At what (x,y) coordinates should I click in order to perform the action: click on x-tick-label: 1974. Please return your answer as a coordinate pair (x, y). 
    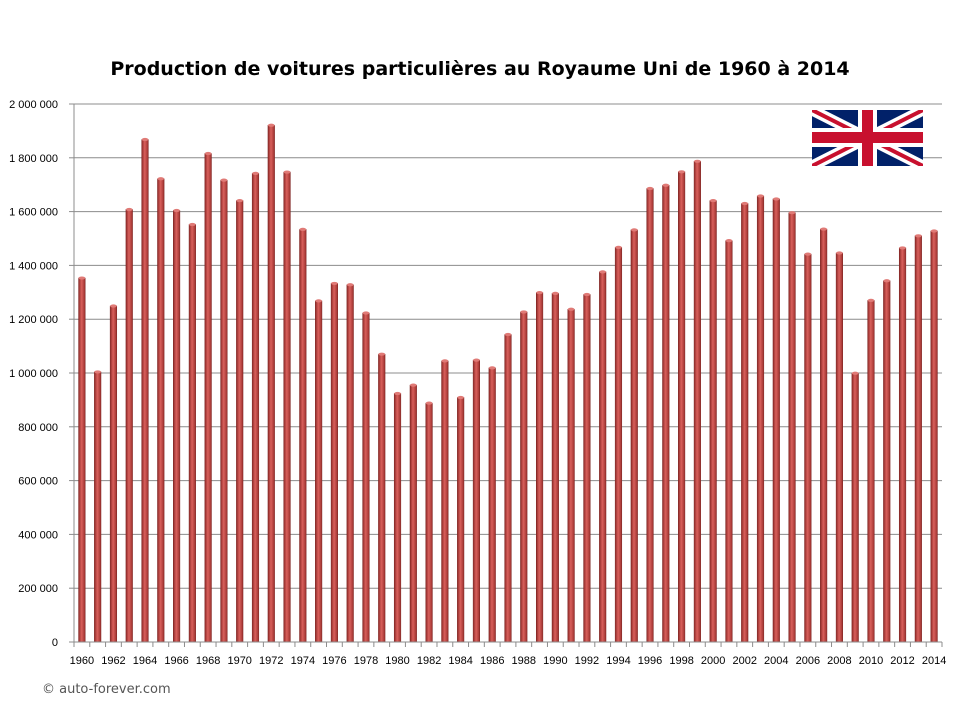
    Looking at the image, I should click on (303, 661).